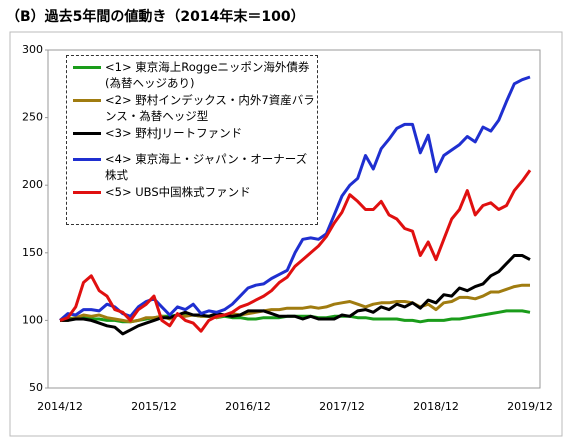 The image size is (570, 444). Describe the element at coordinates (248, 406) in the screenshot. I see `x-tick-label: 2016/12` at that location.